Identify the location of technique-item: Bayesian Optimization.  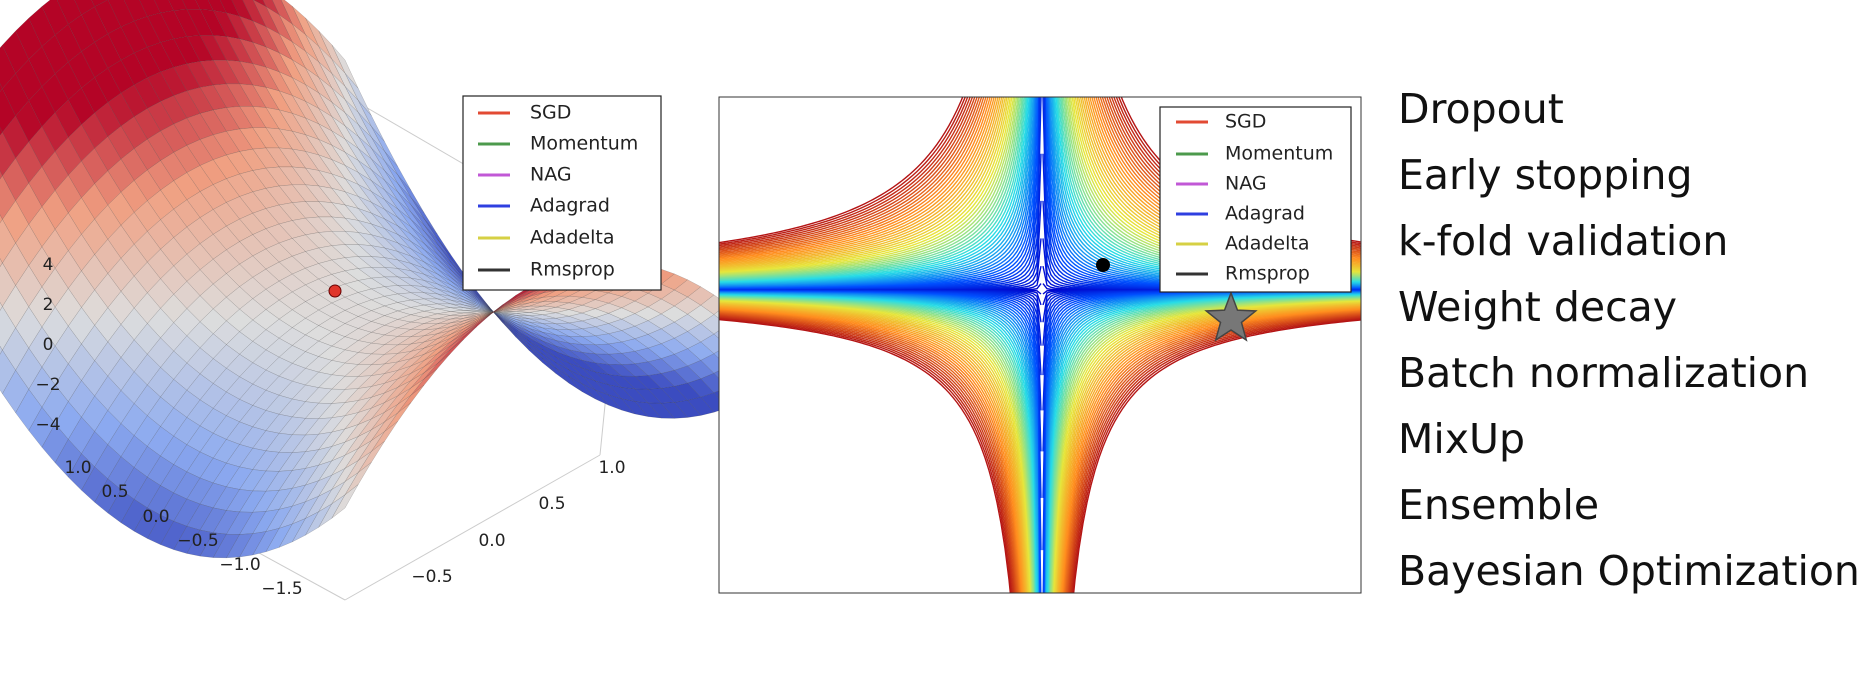
(1629, 571).